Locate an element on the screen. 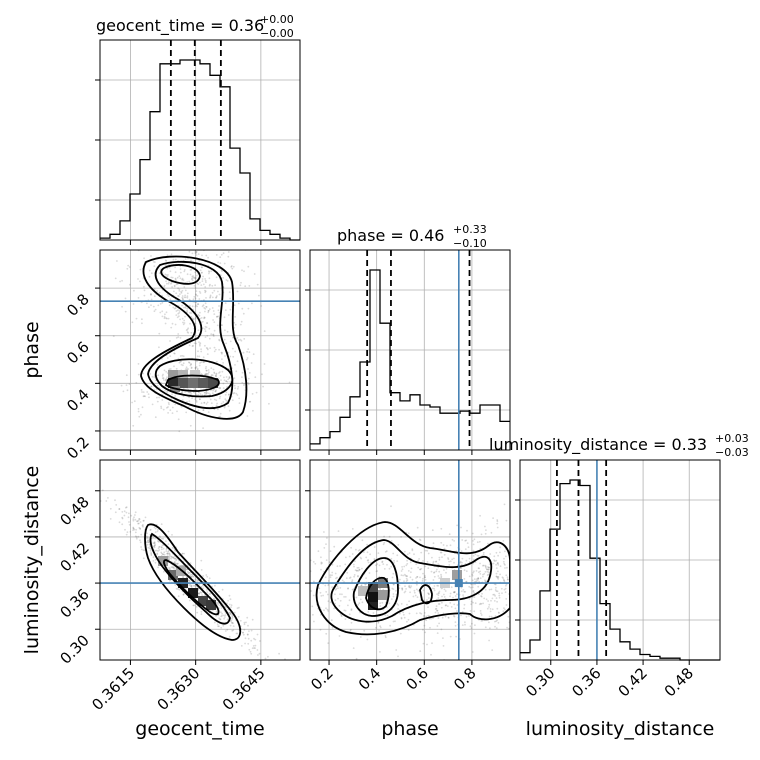 The image size is (760, 760). title-geocent-time-upper: +0.00 is located at coordinates (277, 19).